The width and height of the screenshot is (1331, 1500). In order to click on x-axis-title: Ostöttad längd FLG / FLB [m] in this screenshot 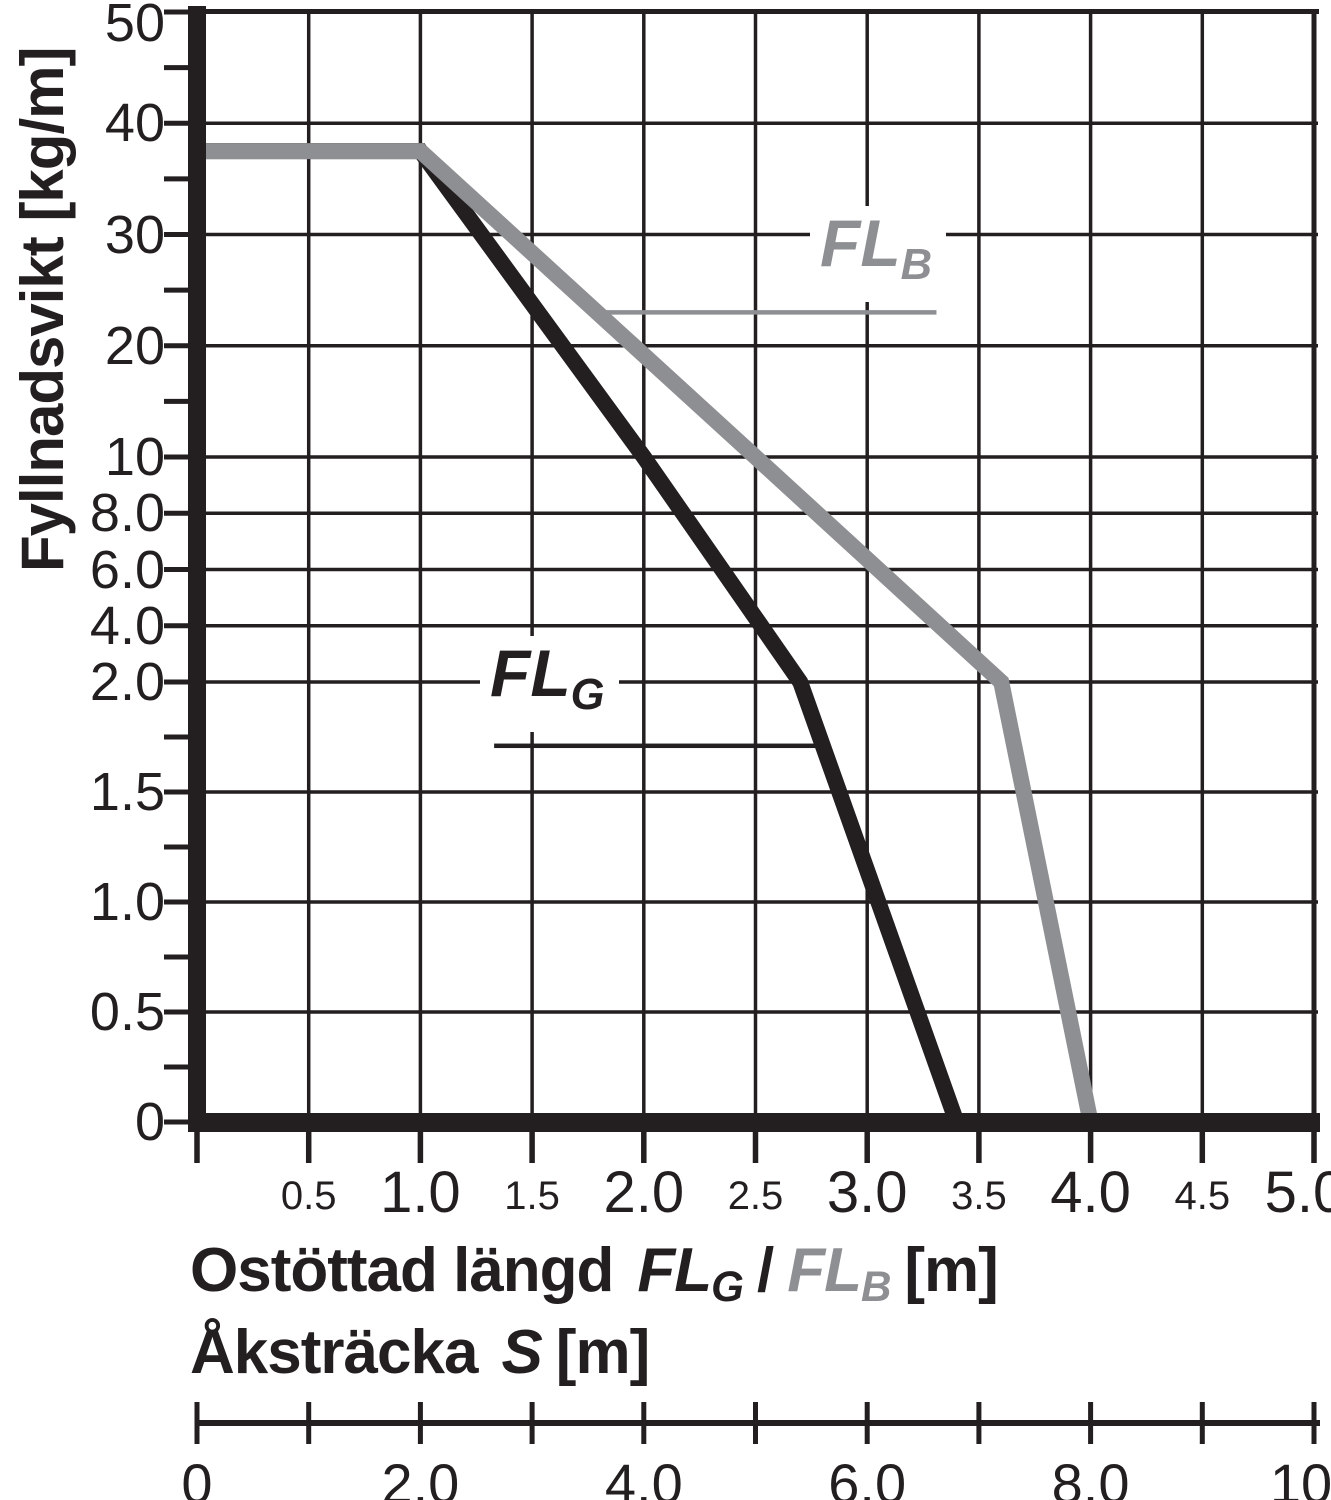, I will do `click(594, 1273)`.